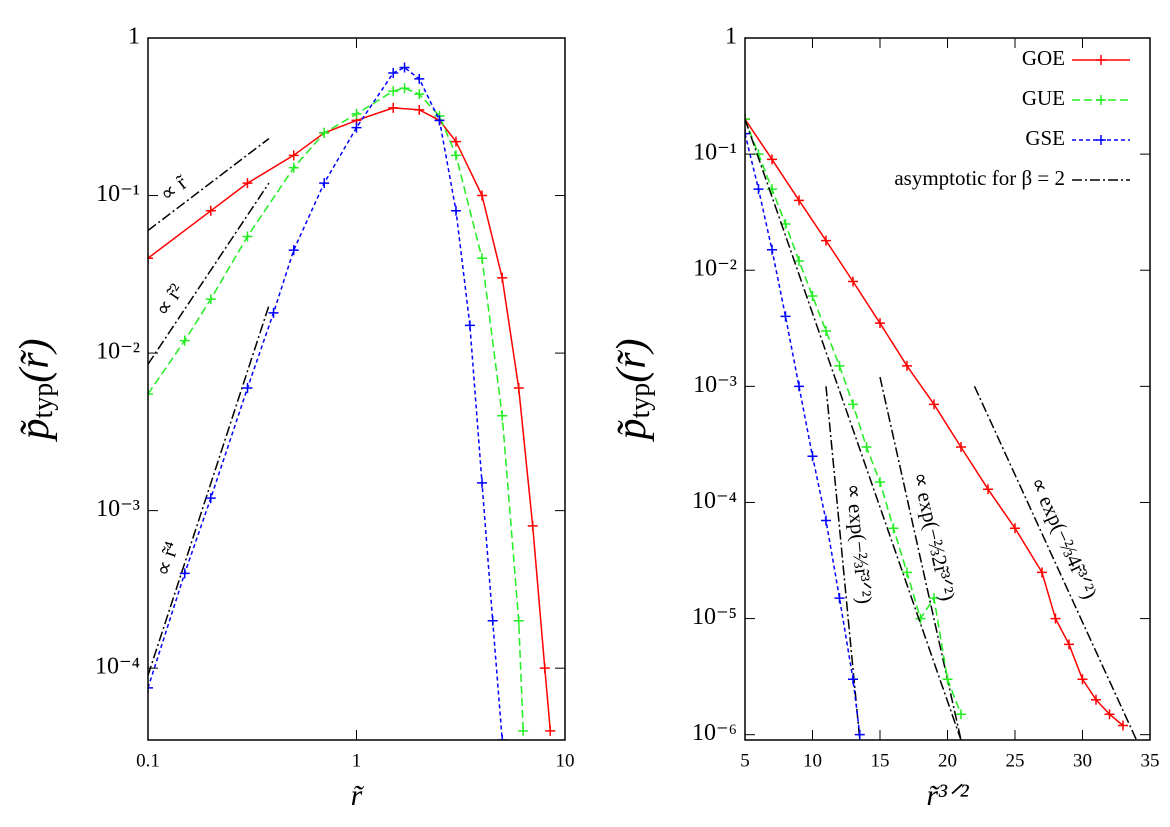 The height and width of the screenshot is (827, 1170). I want to click on x-tick-label: 15, so click(880, 760).